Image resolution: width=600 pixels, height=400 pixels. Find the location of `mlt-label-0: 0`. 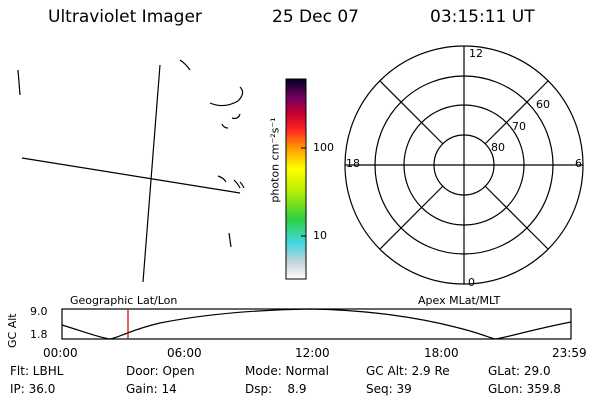

mlt-label-0: 0 is located at coordinates (471, 282).